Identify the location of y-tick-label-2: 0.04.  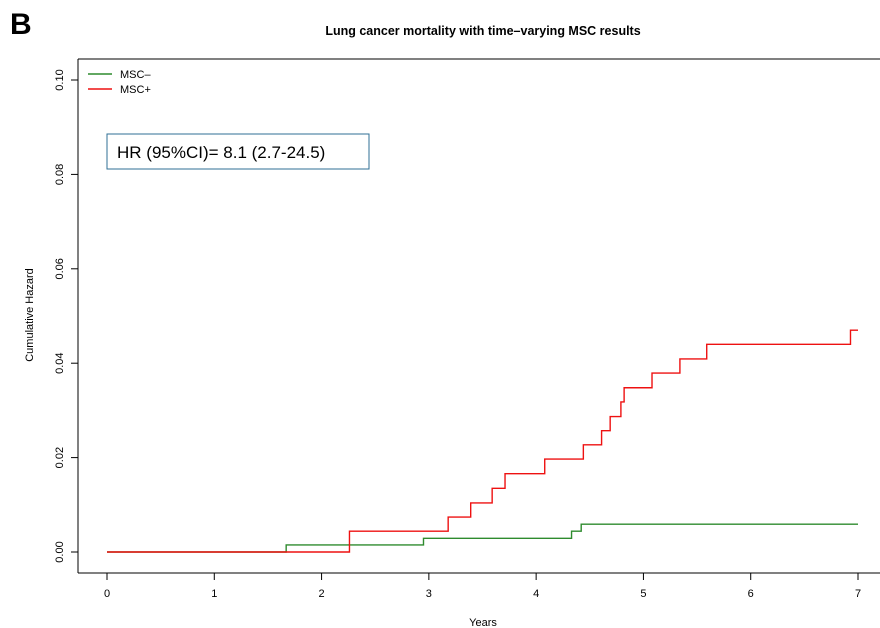
(60, 362).